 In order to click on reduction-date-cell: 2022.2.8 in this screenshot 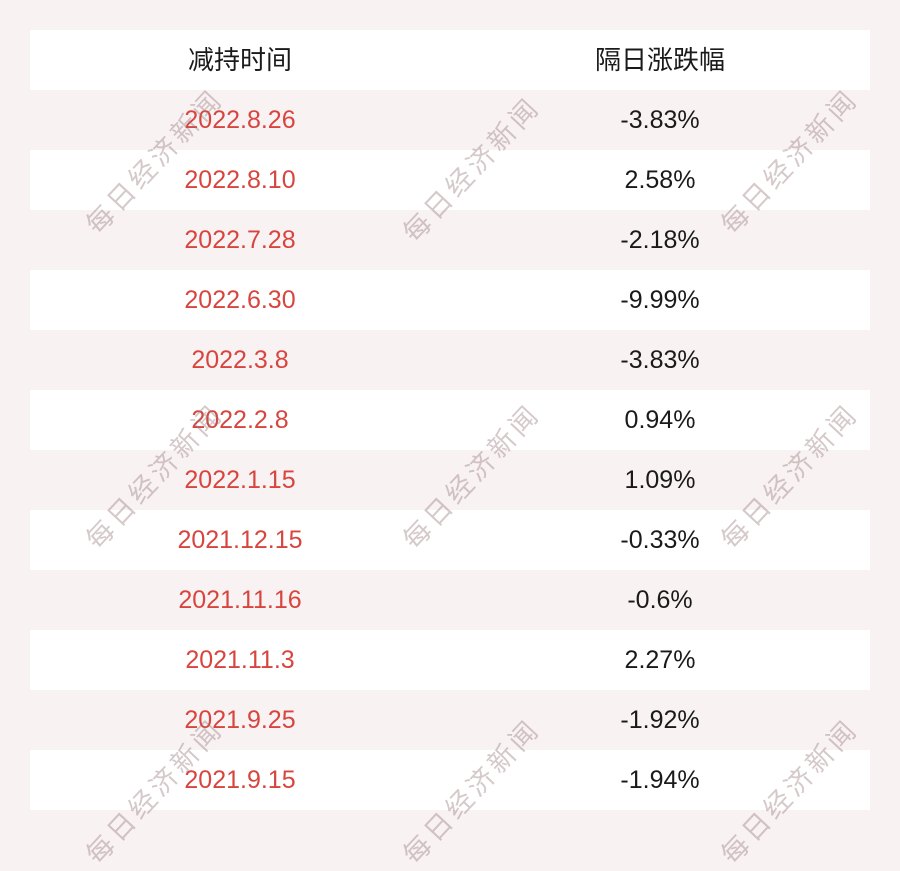, I will do `click(240, 420)`.